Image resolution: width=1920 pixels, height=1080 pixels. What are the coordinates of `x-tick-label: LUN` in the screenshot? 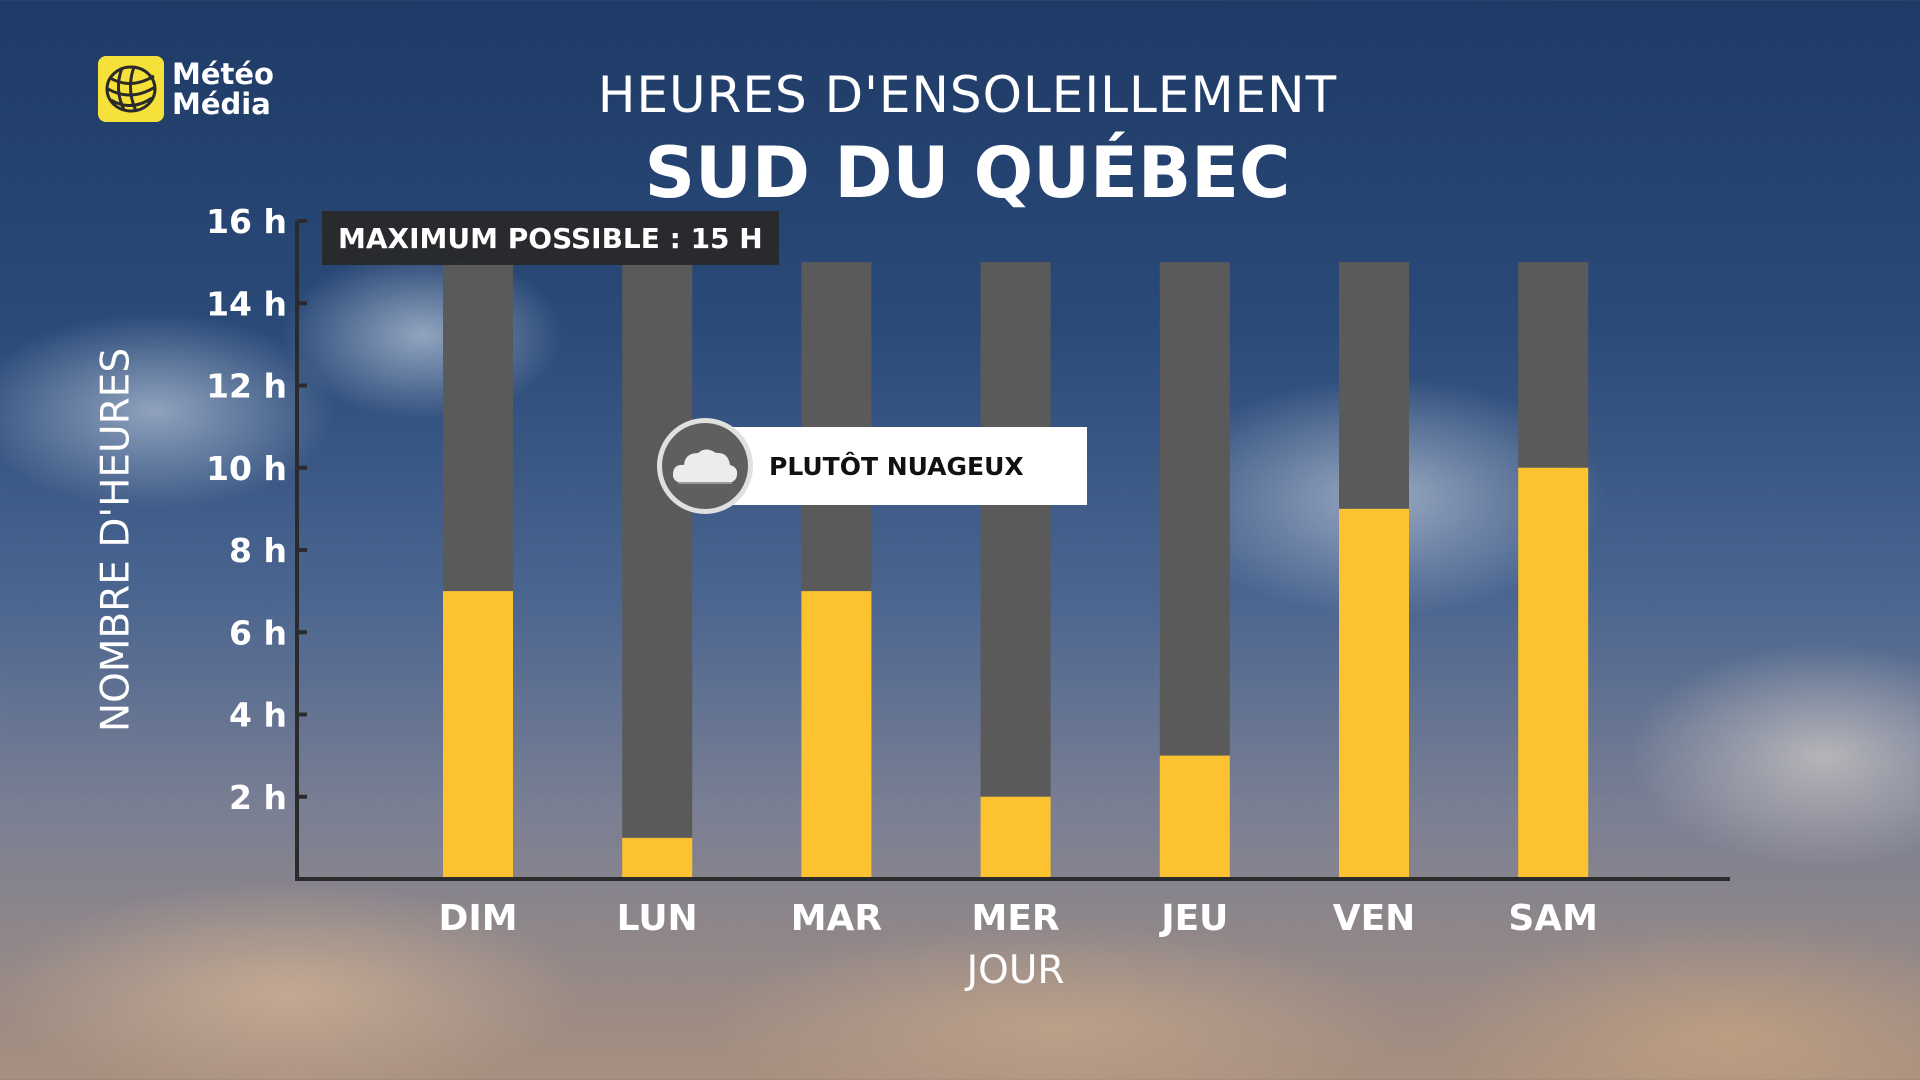 It's located at (657, 918).